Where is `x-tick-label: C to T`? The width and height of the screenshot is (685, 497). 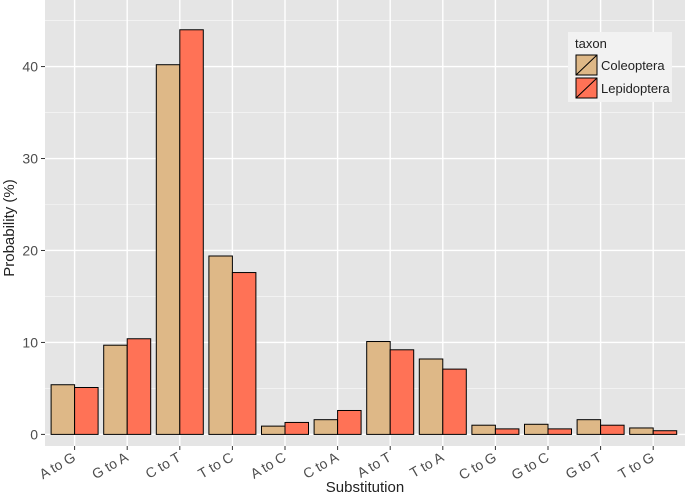 x-tick-label: C to T is located at coordinates (162, 465).